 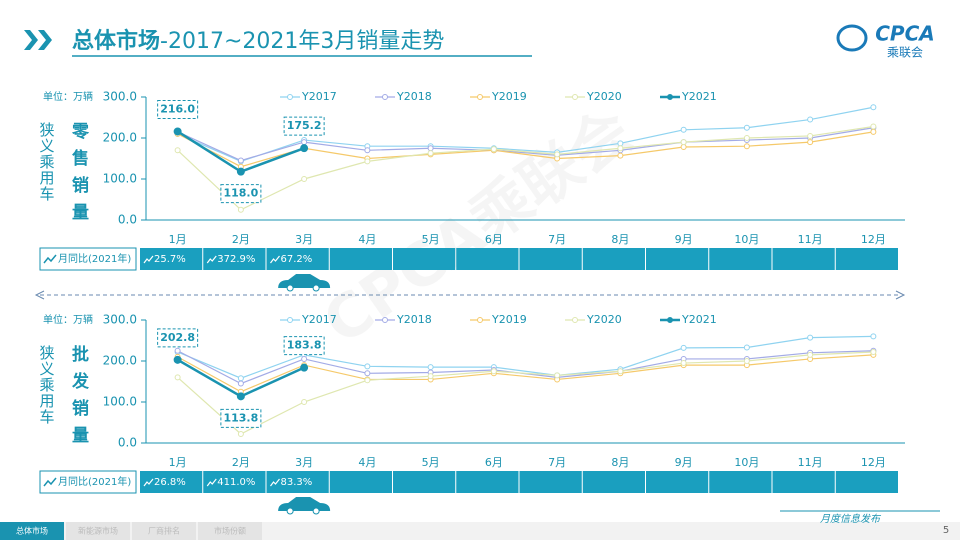 I want to click on x-tick-label: 11月, so click(x=810, y=239).